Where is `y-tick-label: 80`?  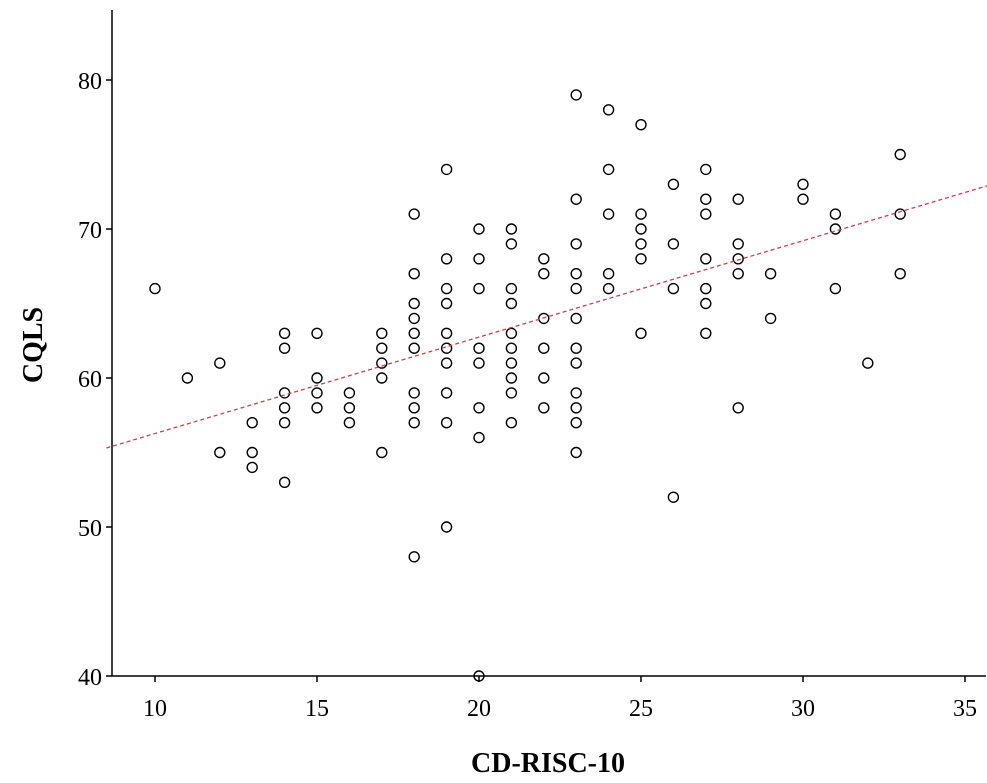
y-tick-label: 80 is located at coordinates (90, 82).